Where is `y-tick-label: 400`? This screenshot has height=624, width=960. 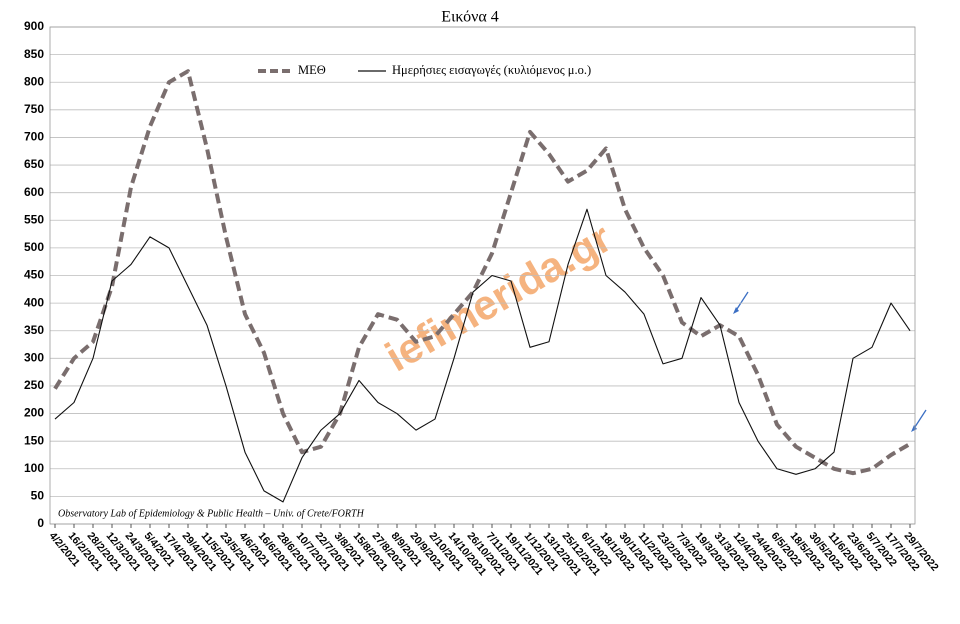
y-tick-label: 400 is located at coordinates (34, 302).